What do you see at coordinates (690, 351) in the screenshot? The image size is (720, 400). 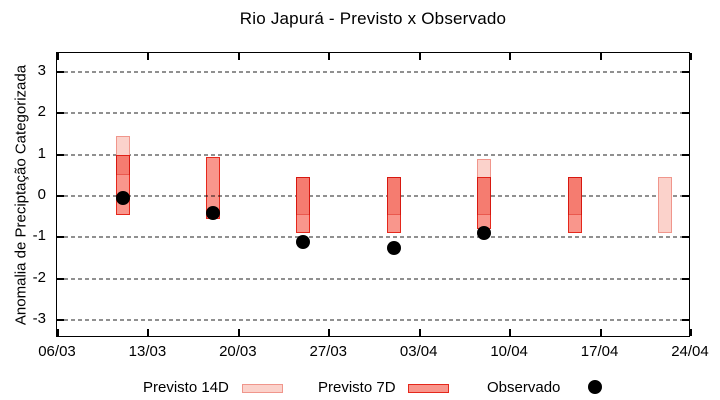 I see `x-tick-label: 24/04` at bounding box center [690, 351].